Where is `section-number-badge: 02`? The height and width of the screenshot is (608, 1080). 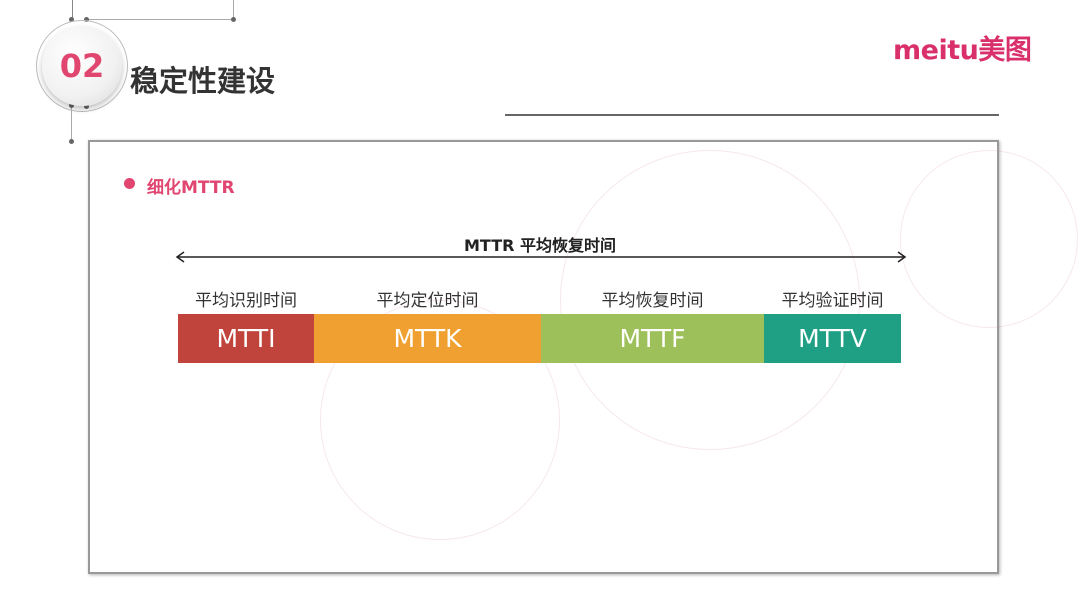 section-number-badge: 02 is located at coordinates (82, 66).